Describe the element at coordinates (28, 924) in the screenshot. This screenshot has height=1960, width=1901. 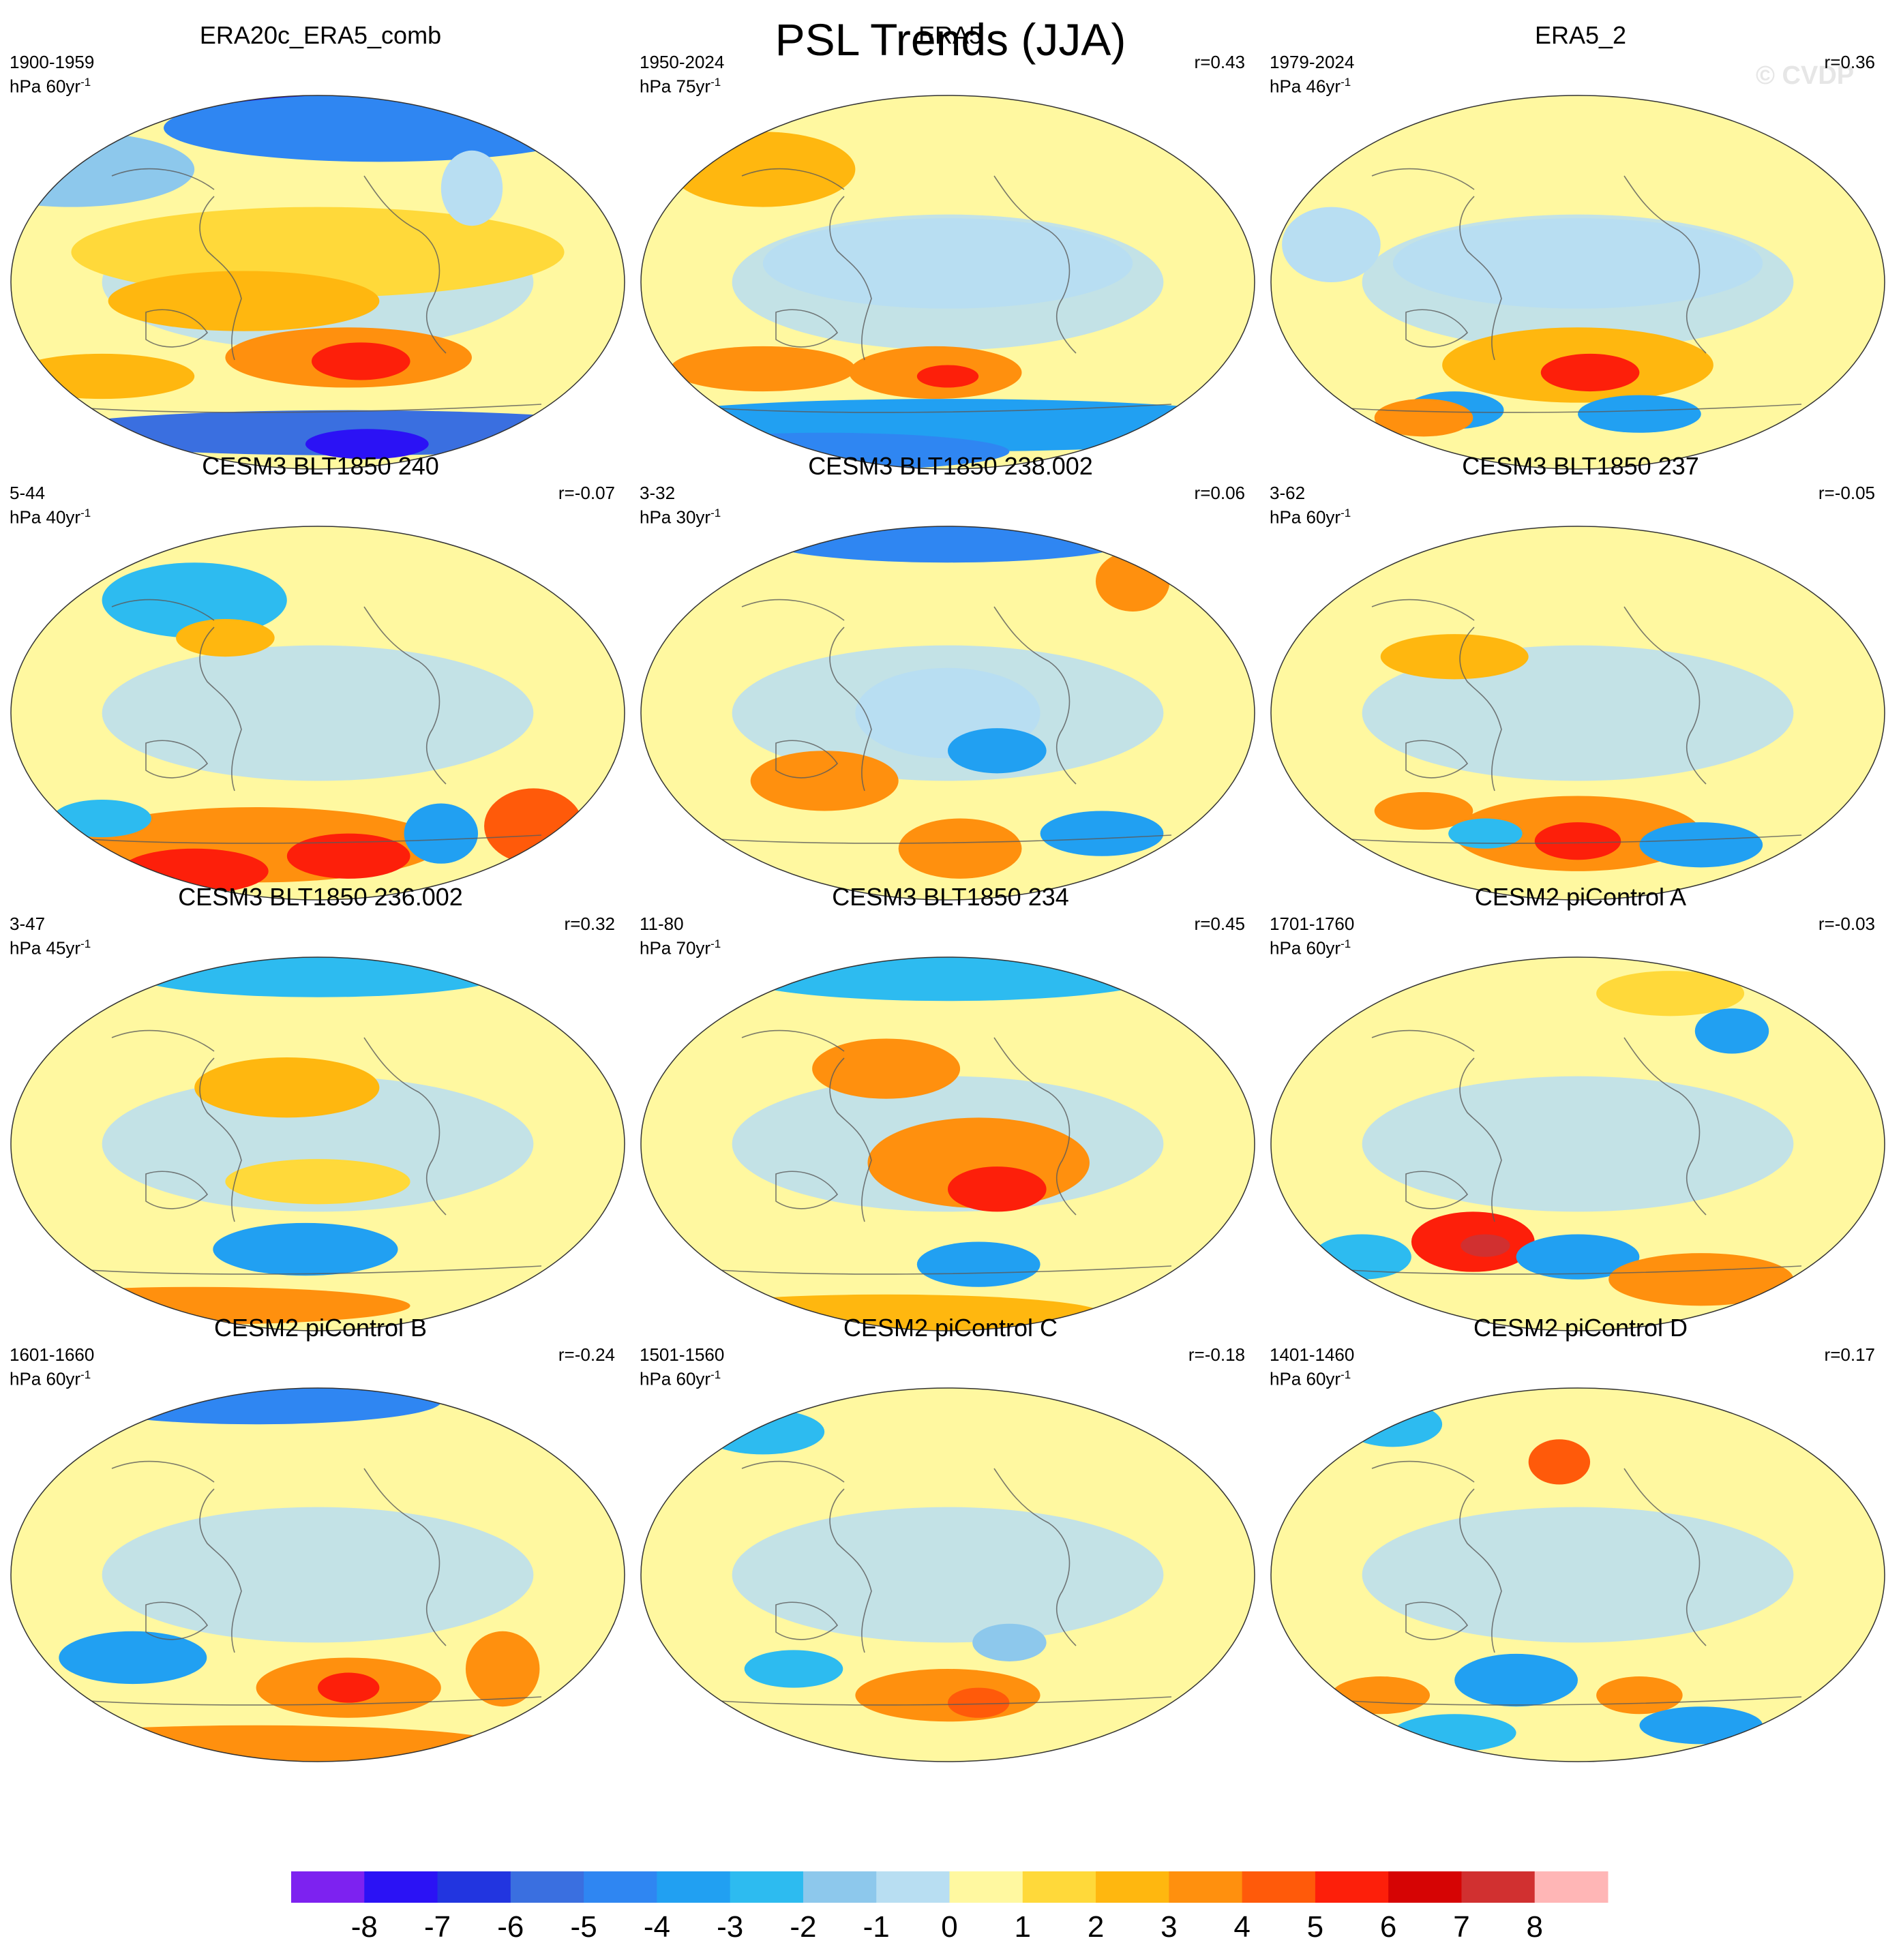
I see `panel-period: 3-47` at that location.